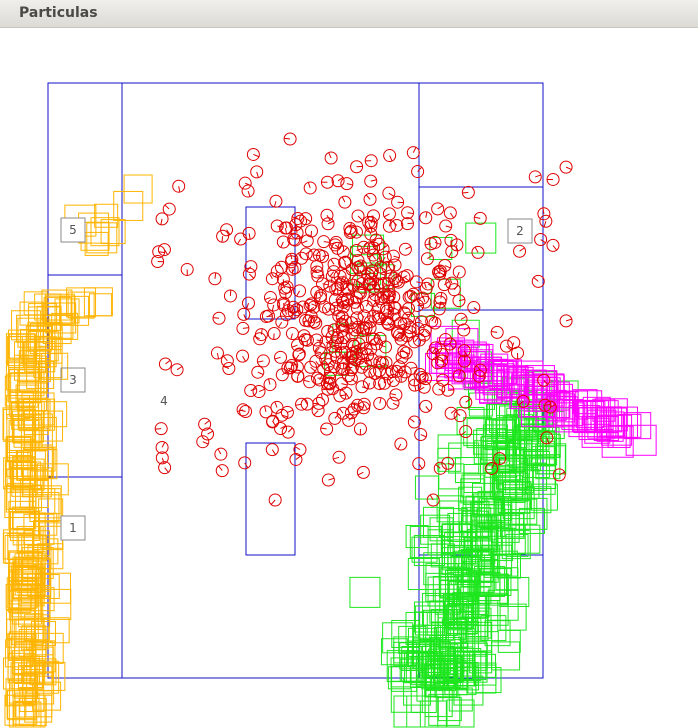 This screenshot has width=698, height=728. Describe the element at coordinates (164, 401) in the screenshot. I see `landmark-4-label: 4` at that location.